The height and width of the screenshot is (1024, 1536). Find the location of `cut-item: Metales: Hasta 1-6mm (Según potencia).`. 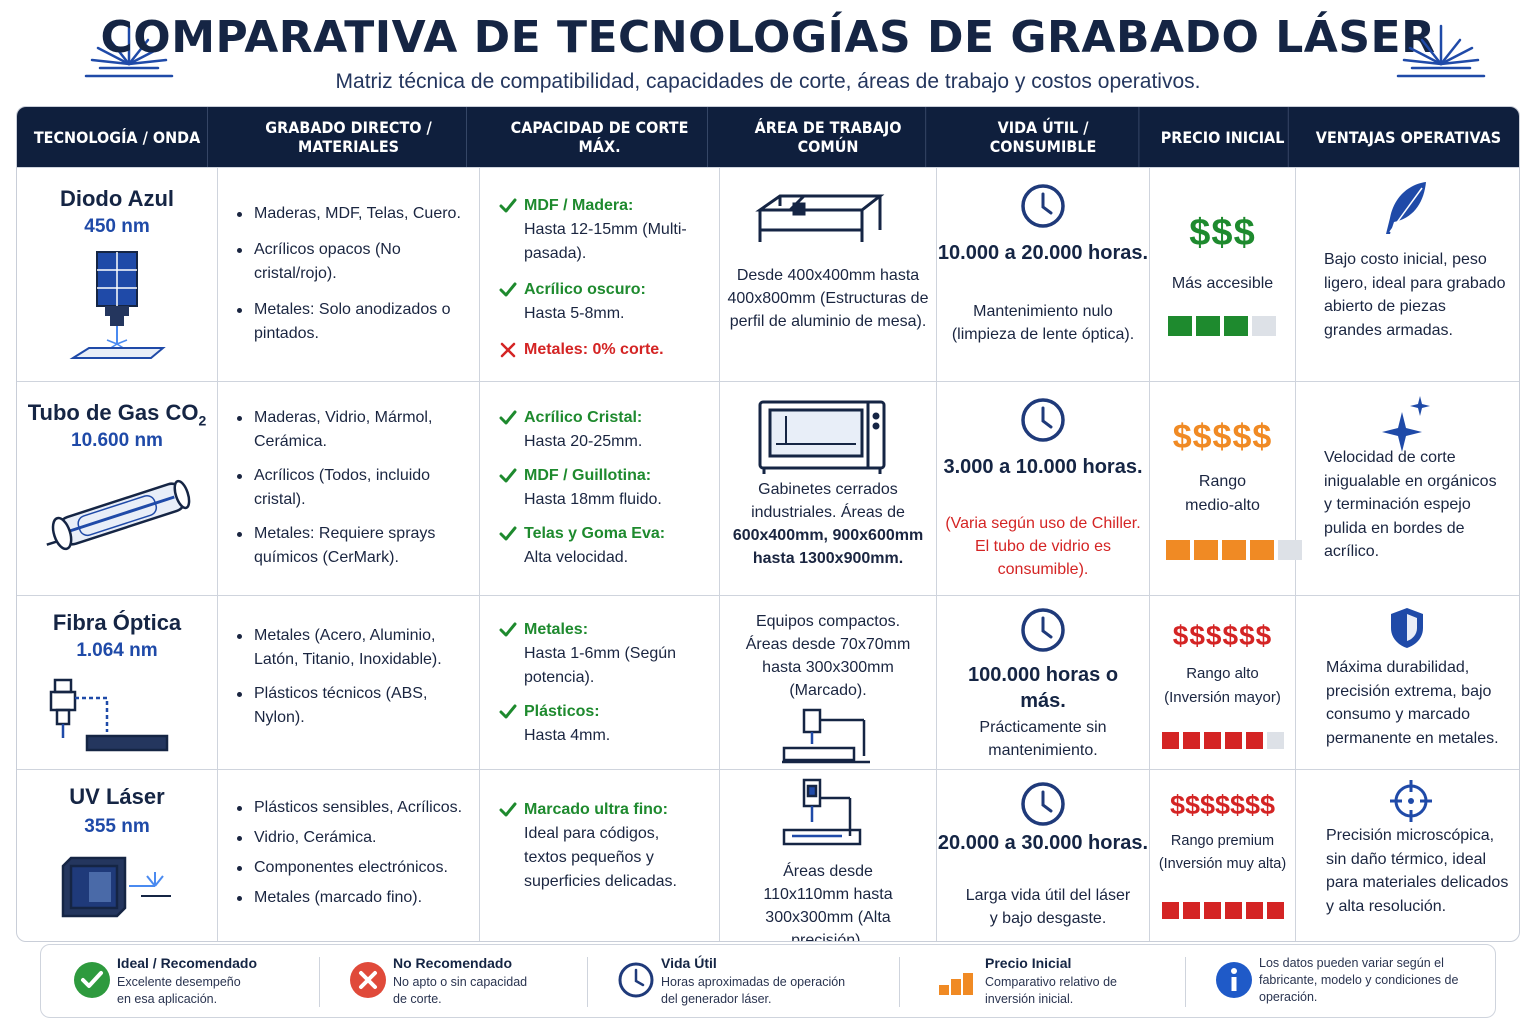

cut-item: Metales: Hasta 1-6mm (Según potencia). is located at coordinates (604, 654).